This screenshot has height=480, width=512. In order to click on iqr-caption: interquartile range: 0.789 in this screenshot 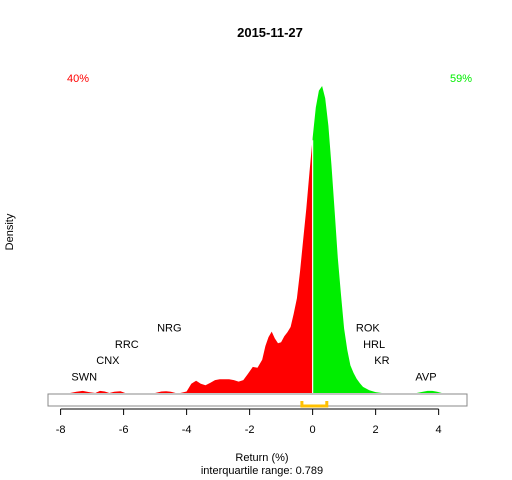, I will do `click(262, 471)`.